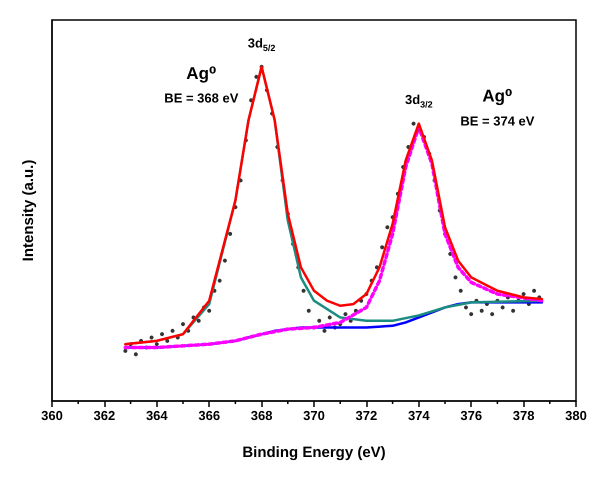 Image resolution: width=608 pixels, height=483 pixels. I want to click on x-axis-title: Binding Energy (eV), so click(314, 452).